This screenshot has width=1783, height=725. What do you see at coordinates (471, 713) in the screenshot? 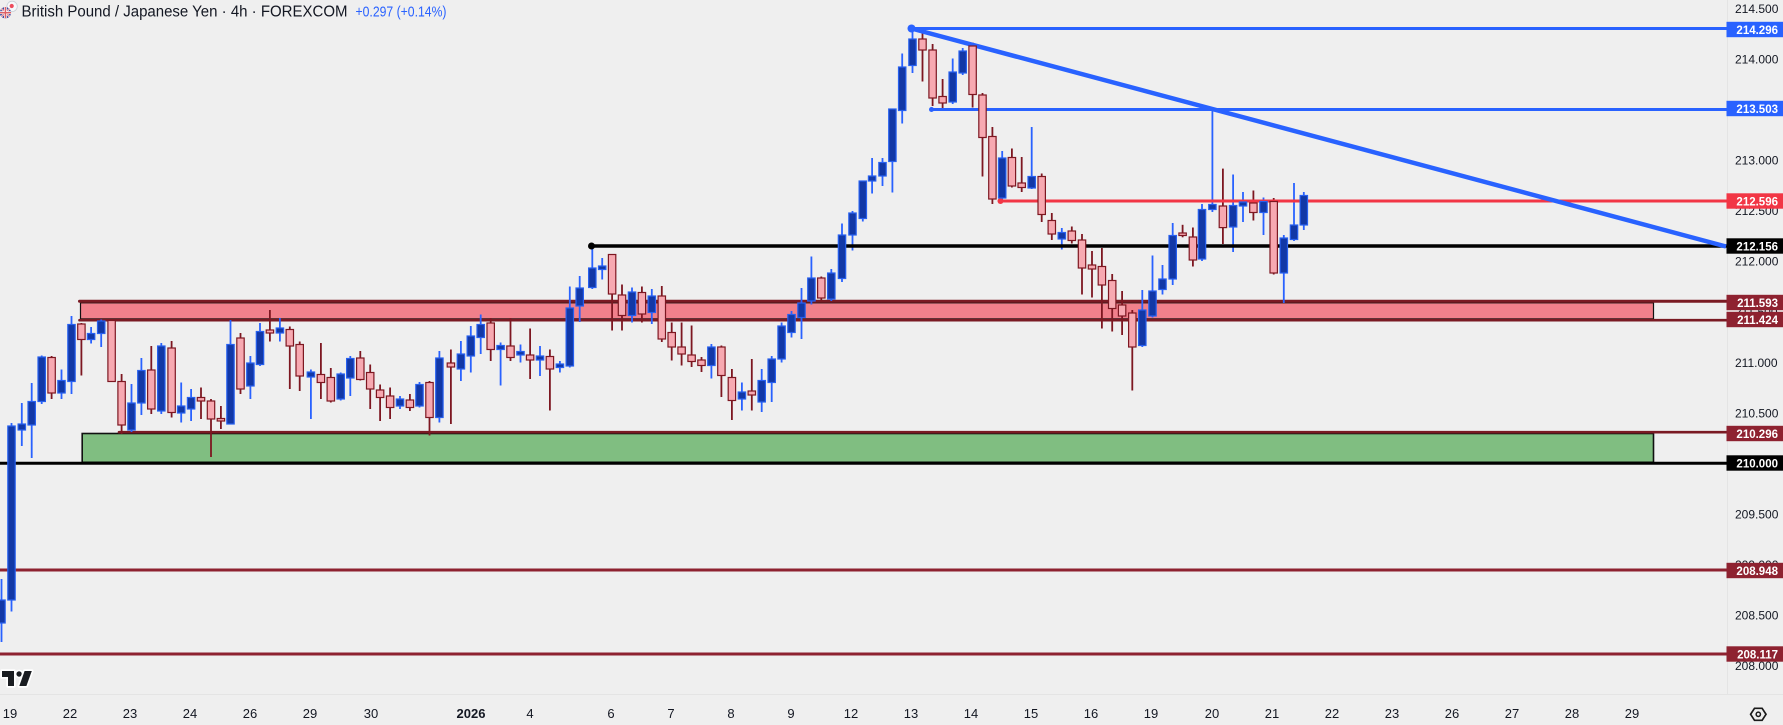
I see `svg-text: 2026` at bounding box center [471, 713].